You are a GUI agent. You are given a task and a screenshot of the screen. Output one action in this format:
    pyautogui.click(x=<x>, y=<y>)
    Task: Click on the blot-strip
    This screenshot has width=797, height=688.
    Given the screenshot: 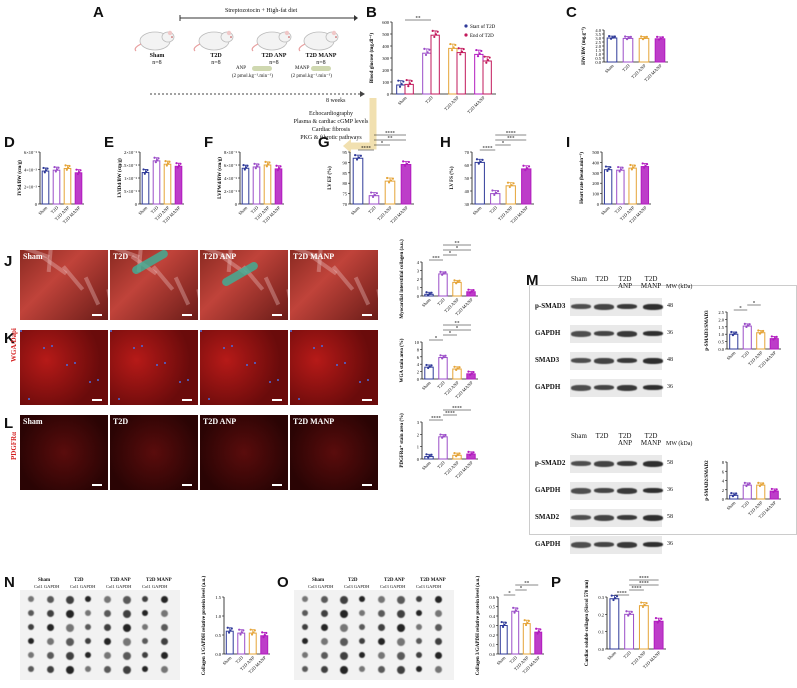 What is the action you would take?
    pyautogui.click(x=616, y=464)
    